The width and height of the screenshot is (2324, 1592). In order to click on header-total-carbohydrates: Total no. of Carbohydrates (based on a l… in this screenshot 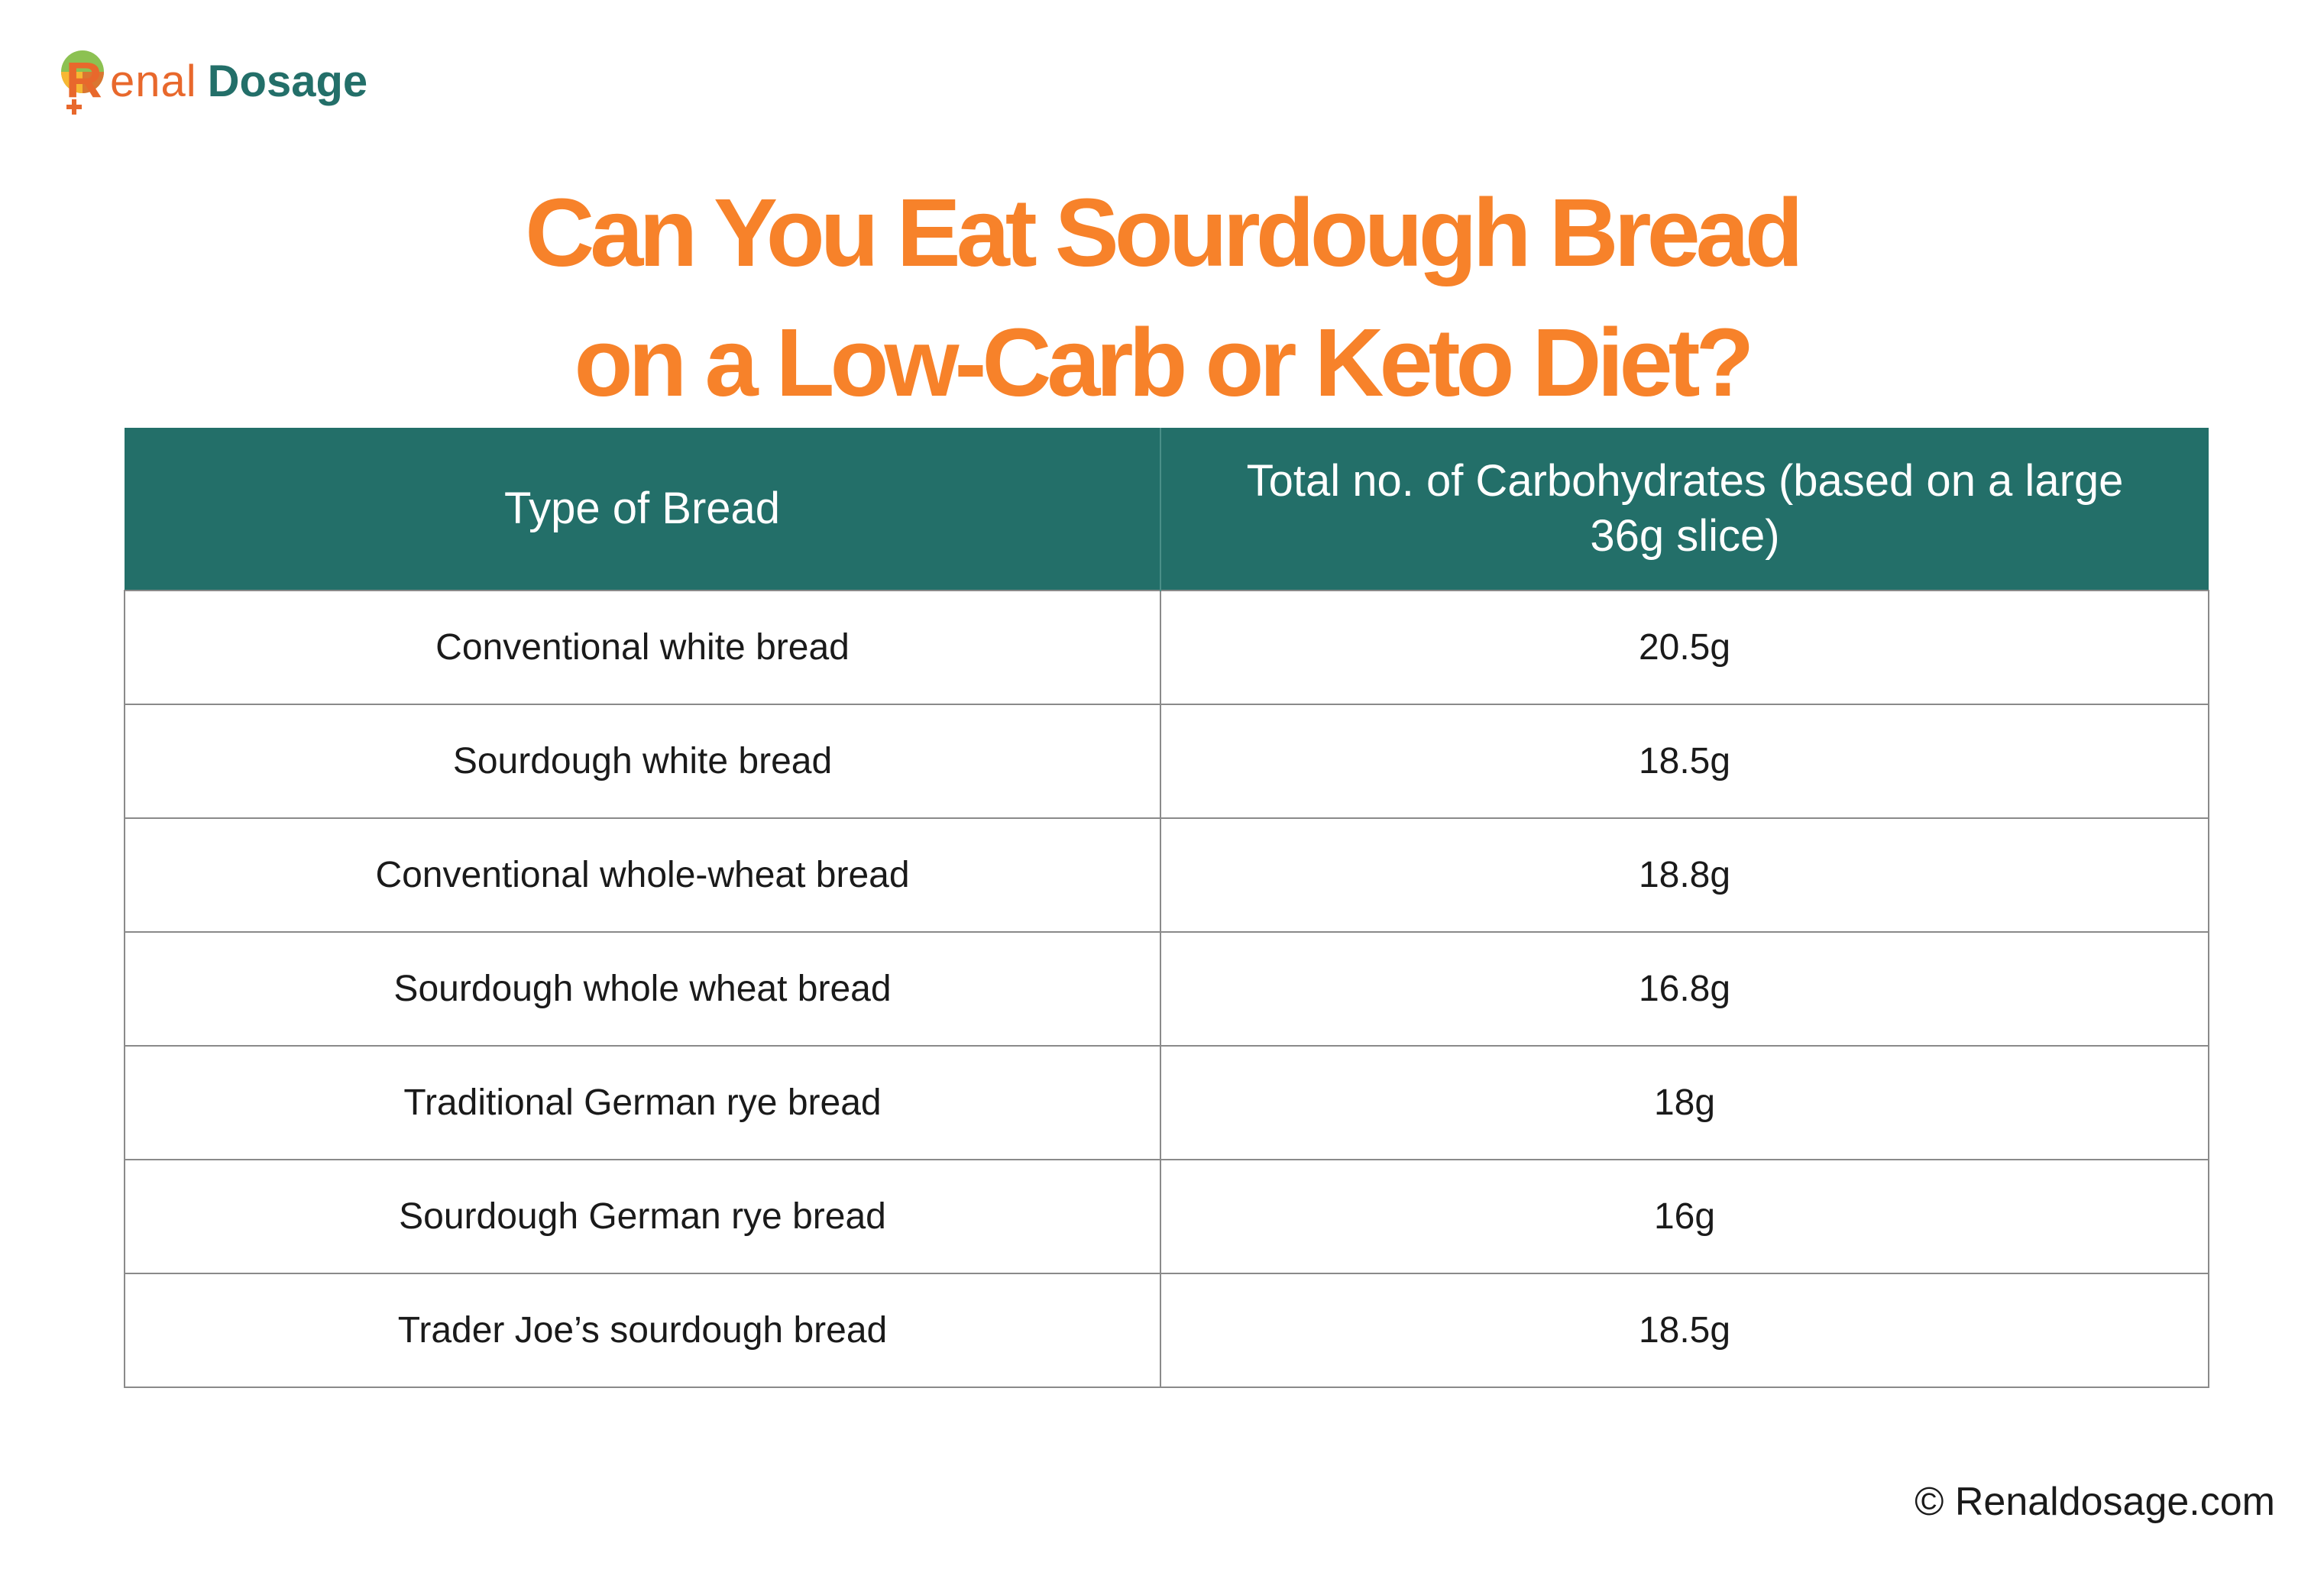, I will do `click(1684, 510)`.